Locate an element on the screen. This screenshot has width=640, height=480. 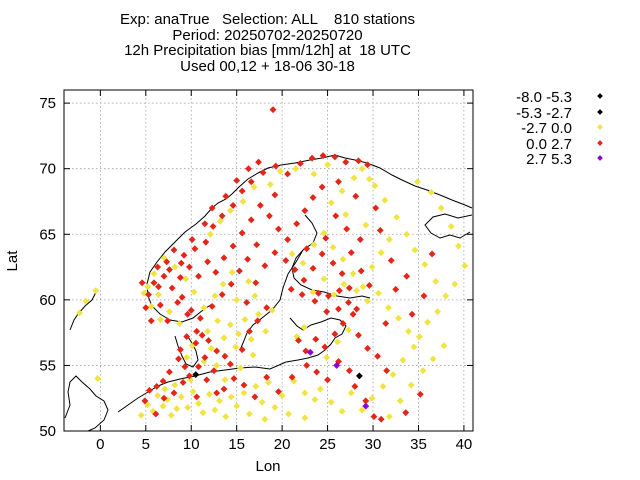
coastline-uk is located at coordinates (86, 403).